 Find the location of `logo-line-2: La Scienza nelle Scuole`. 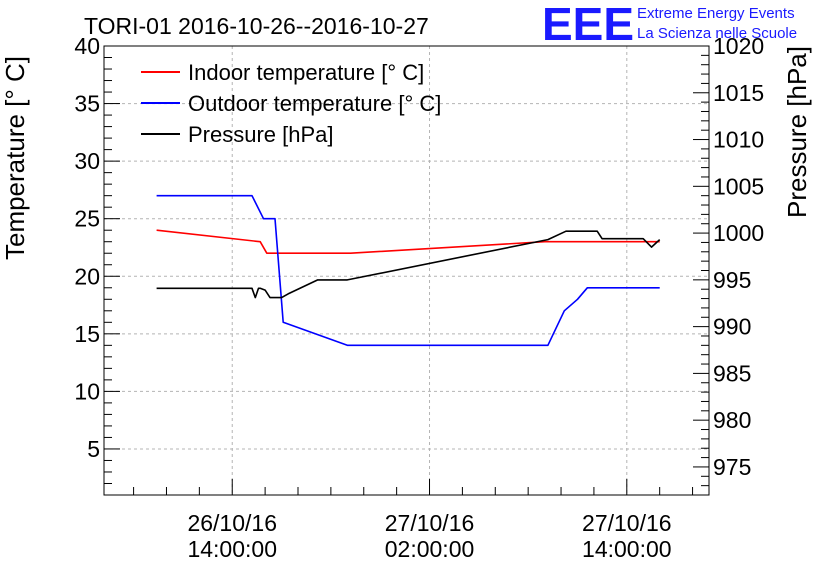

logo-line-2: La Scienza nelle Scuole is located at coordinates (717, 33).